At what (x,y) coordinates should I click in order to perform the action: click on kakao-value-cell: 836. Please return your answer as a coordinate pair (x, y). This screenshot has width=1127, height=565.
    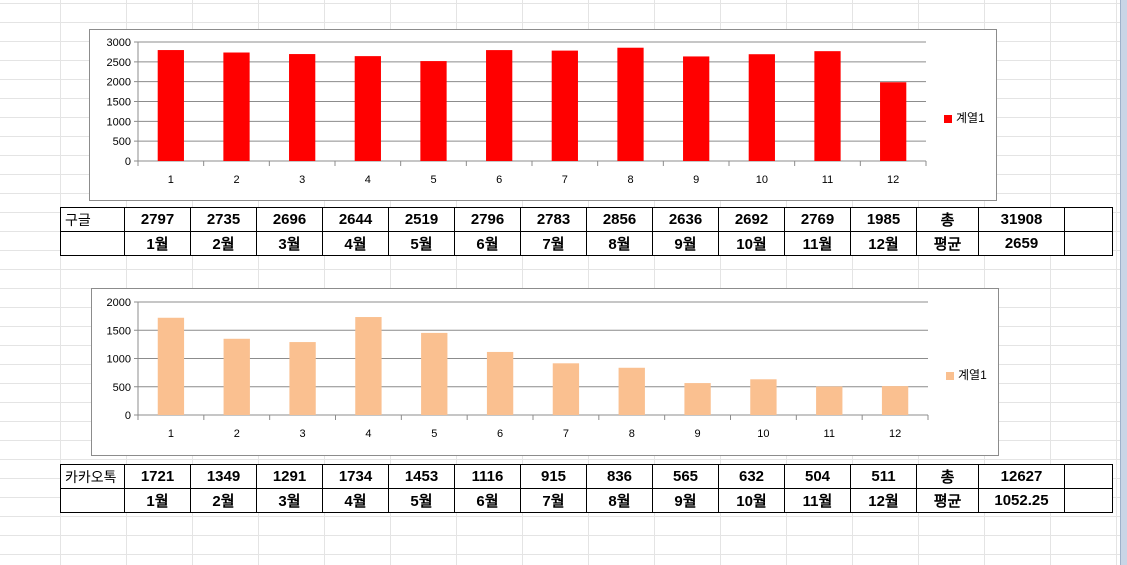
    Looking at the image, I should click on (619, 476).